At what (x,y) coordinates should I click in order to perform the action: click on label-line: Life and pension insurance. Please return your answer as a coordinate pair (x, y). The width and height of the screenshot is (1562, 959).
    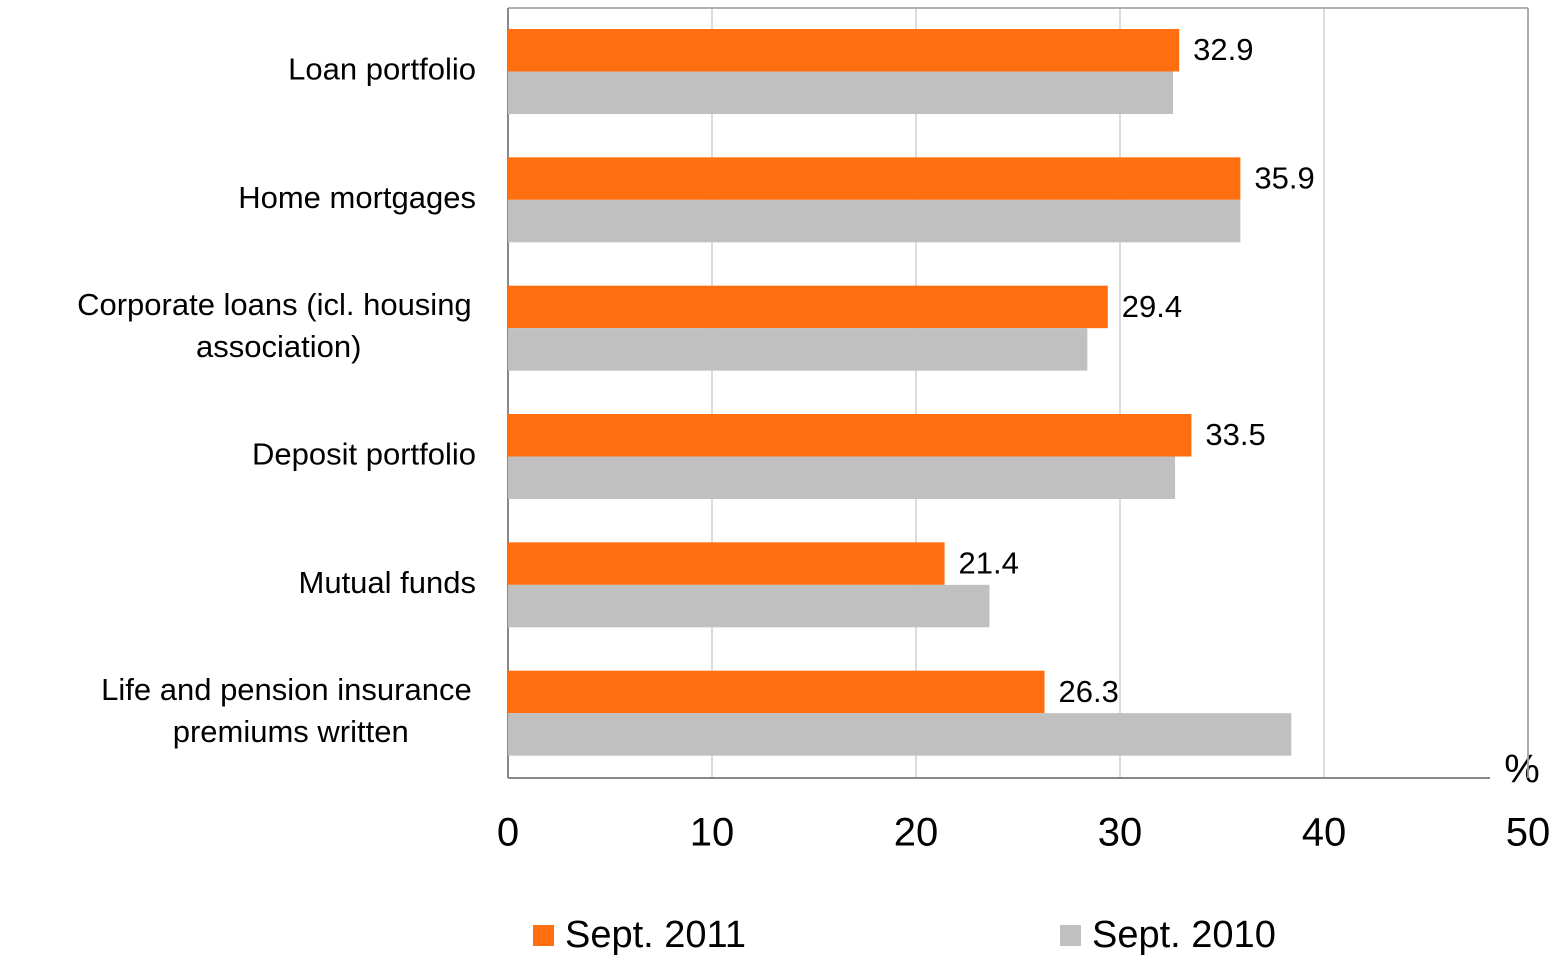
    Looking at the image, I should click on (290, 689).